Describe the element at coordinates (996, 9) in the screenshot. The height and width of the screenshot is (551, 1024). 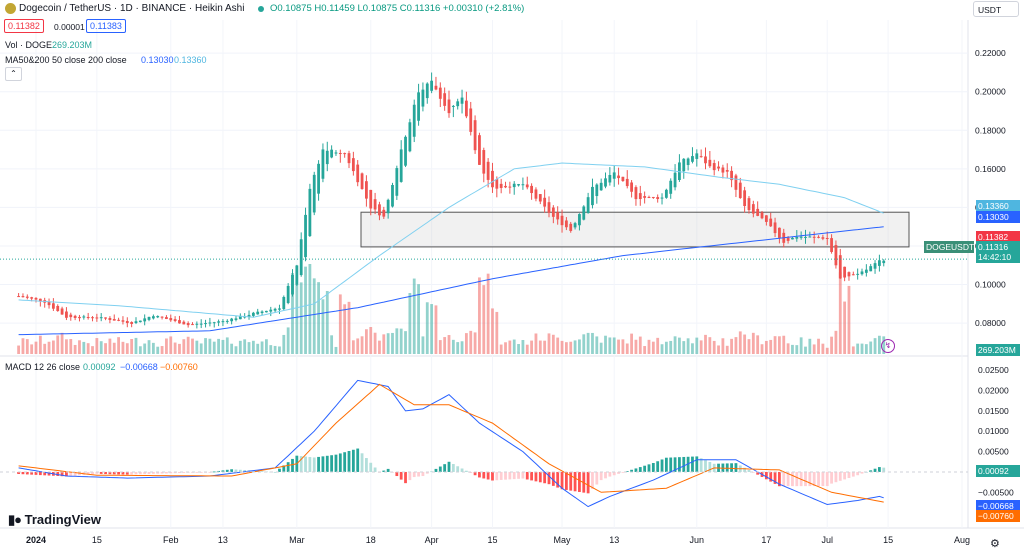
I see `currency-button: USDT` at that location.